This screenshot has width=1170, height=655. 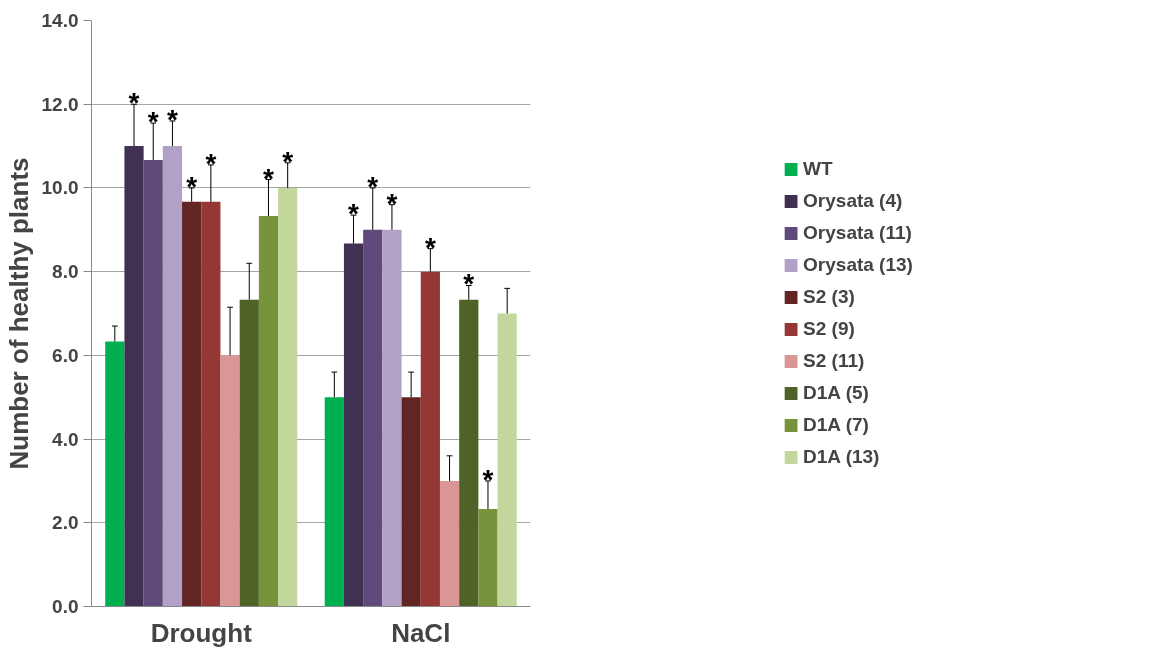 I want to click on legend-label: WT, so click(x=818, y=169).